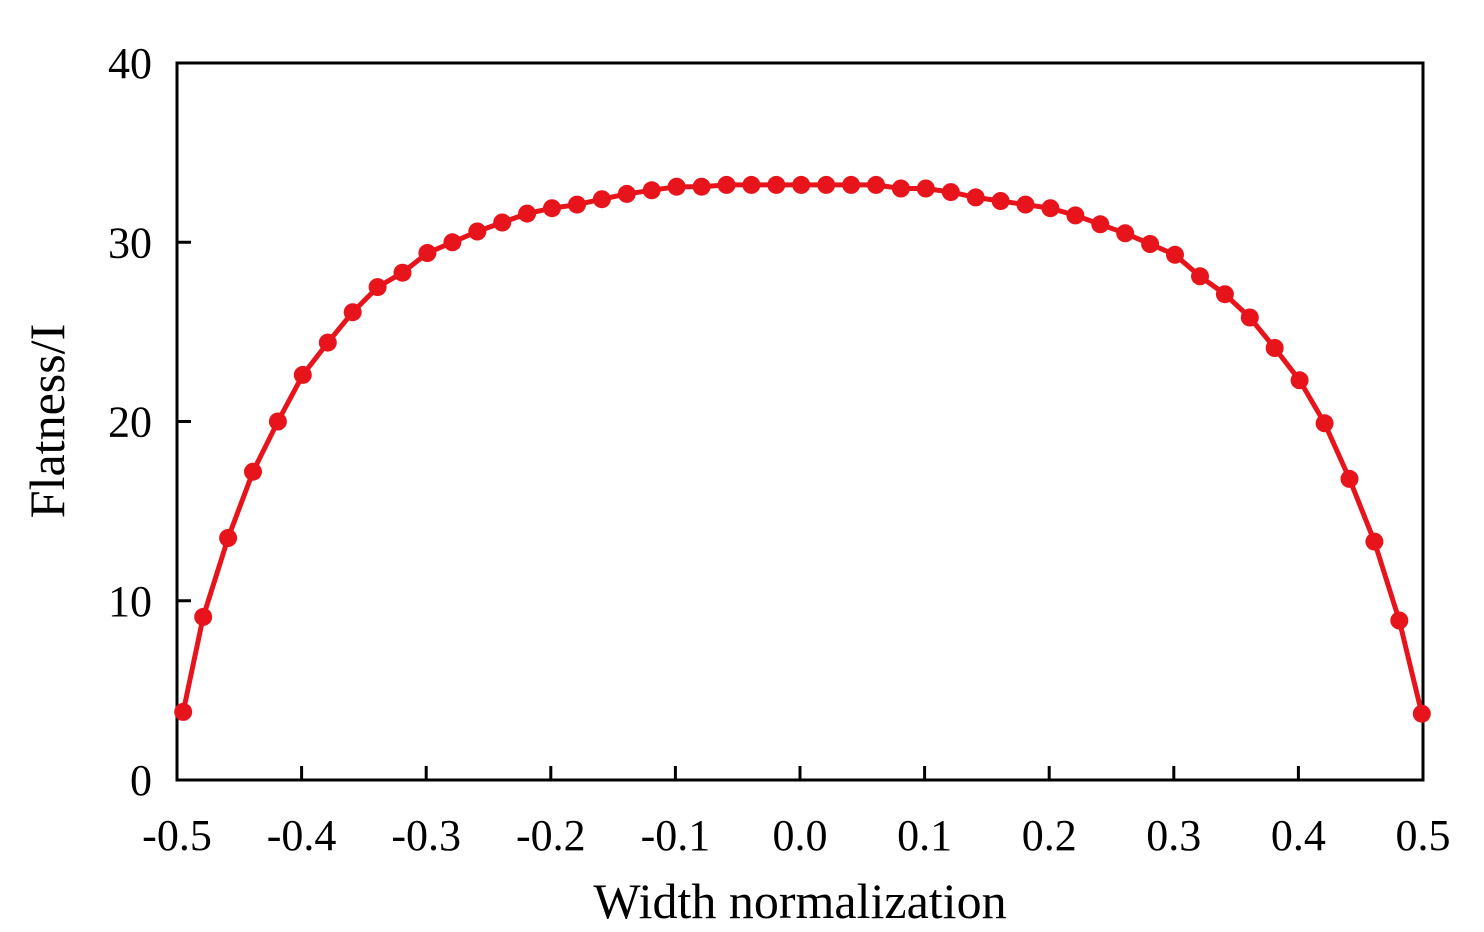 The height and width of the screenshot is (932, 1484). What do you see at coordinates (47, 421) in the screenshot?
I see `y-axis-title: Flatness/I` at bounding box center [47, 421].